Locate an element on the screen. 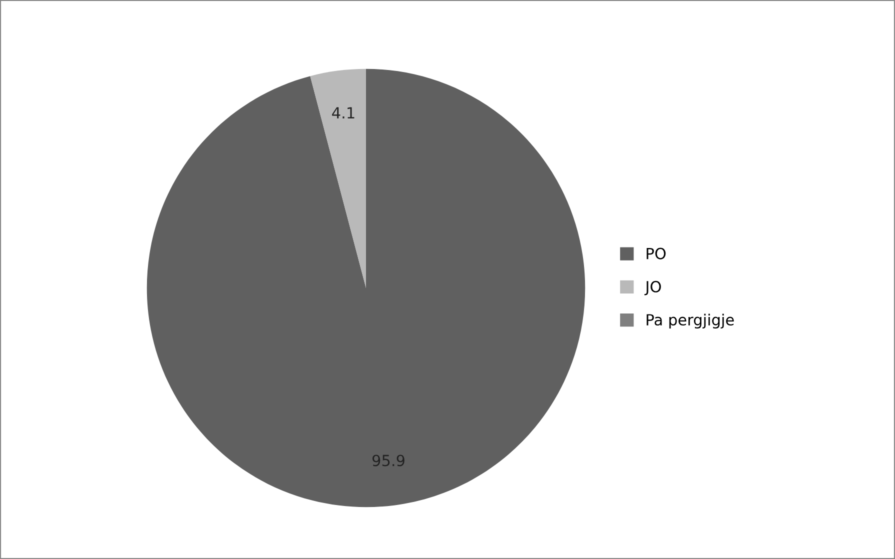 This screenshot has width=895, height=559. legend-label: Pa pergjigje is located at coordinates (690, 321).